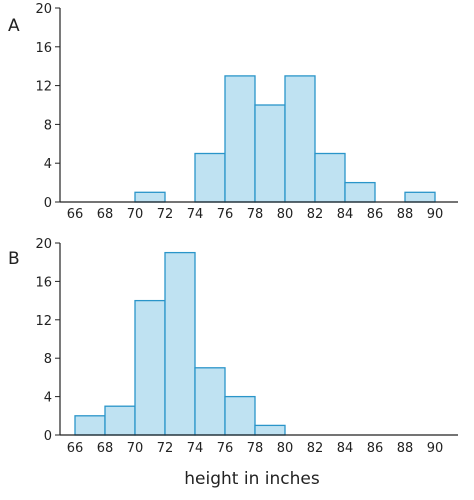 The width and height of the screenshot is (474, 500). What do you see at coordinates (14, 259) in the screenshot?
I see `panel-label: B` at bounding box center [14, 259].